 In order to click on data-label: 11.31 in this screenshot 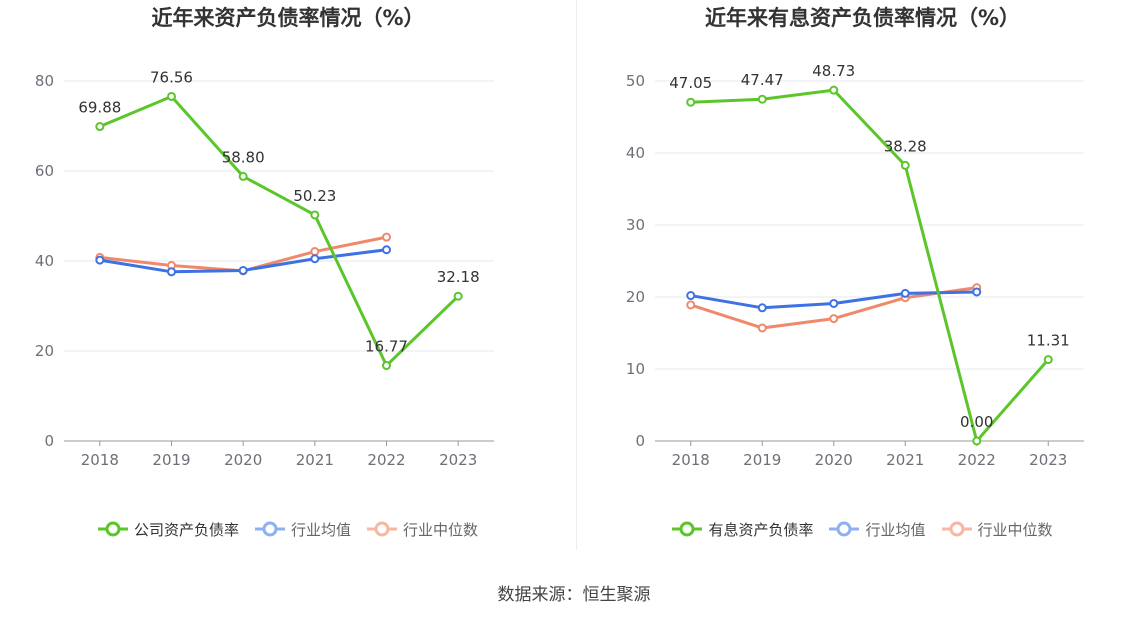, I will do `click(1048, 341)`.